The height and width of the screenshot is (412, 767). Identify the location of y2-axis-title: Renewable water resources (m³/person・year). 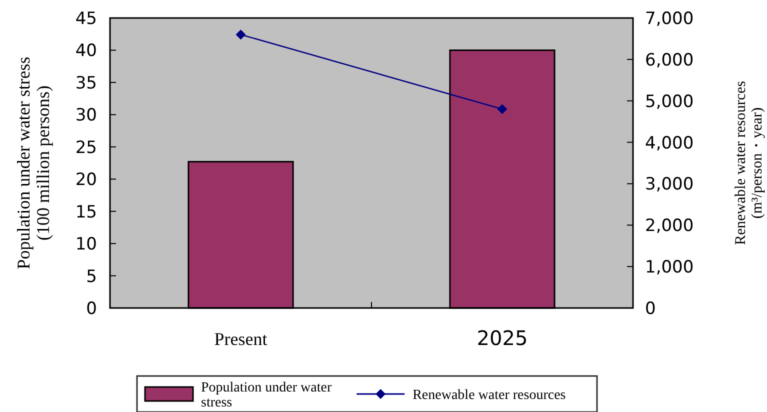
(749, 163).